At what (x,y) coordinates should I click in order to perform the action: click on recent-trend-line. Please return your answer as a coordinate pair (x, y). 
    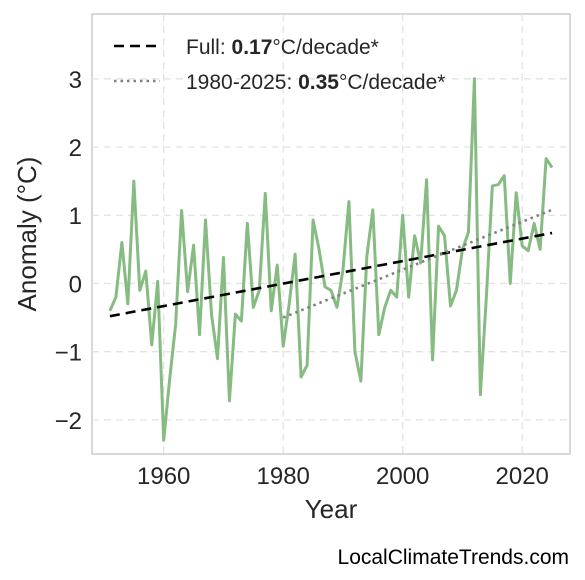
    Looking at the image, I should click on (417, 263).